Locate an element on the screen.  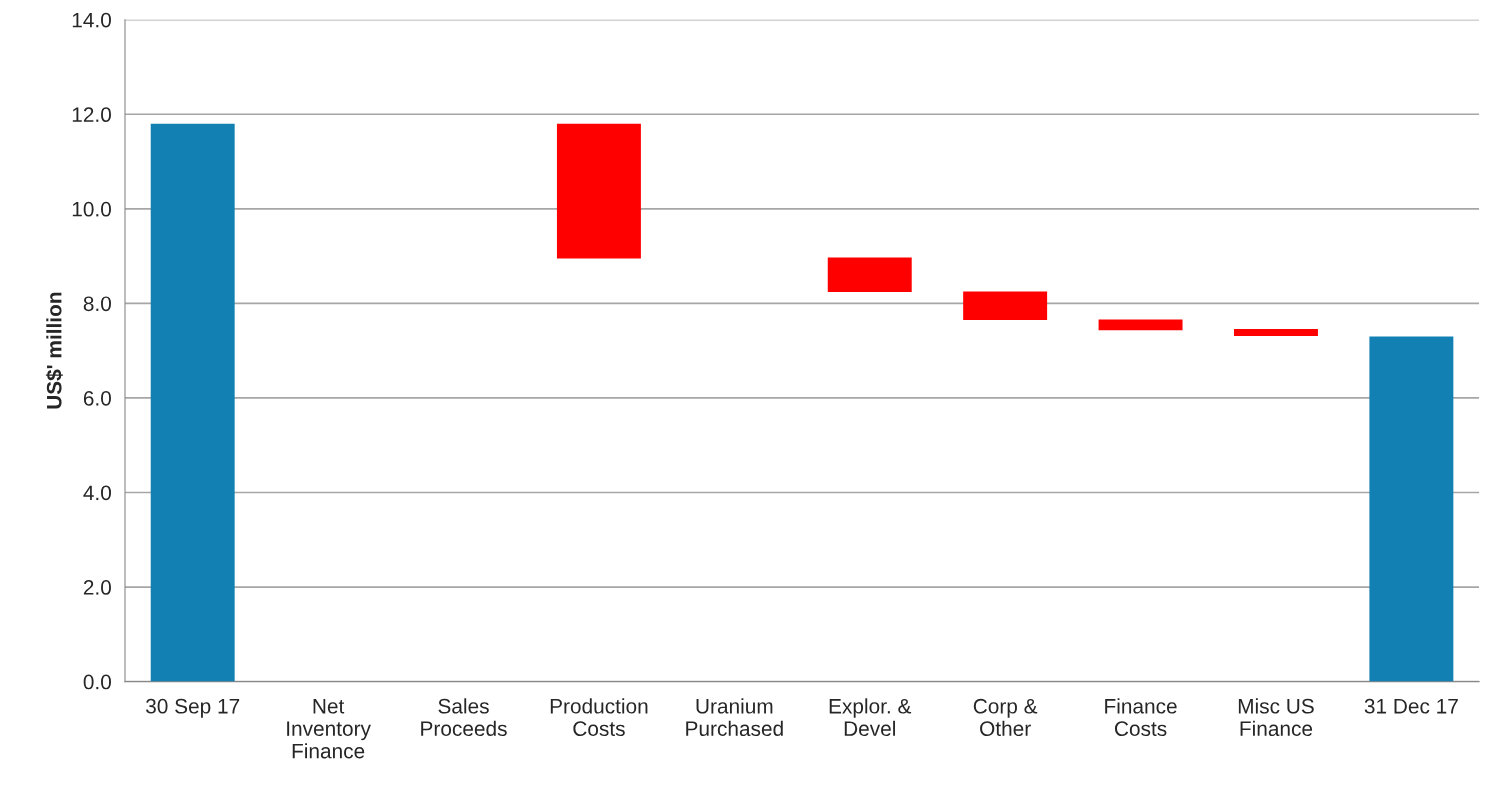
y-tick-label: 0.0 is located at coordinates (97, 682).